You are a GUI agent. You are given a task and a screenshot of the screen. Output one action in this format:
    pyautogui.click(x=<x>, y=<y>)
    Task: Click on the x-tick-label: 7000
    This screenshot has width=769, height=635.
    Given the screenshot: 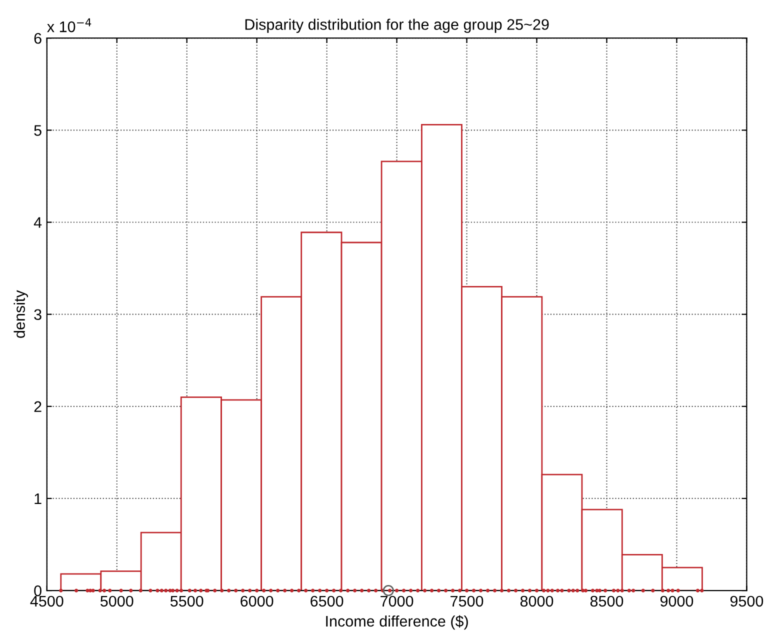 What is the action you would take?
    pyautogui.click(x=397, y=601)
    